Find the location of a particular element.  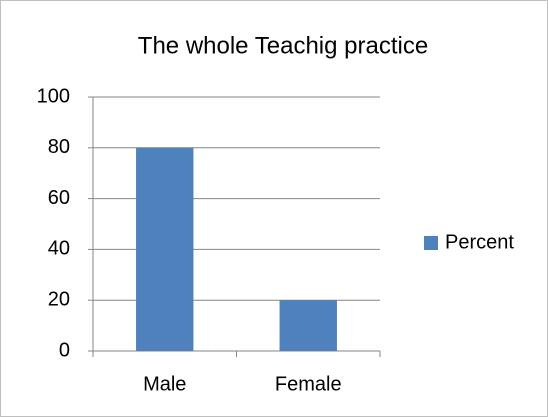

x-tick-label: Male is located at coordinates (164, 384).